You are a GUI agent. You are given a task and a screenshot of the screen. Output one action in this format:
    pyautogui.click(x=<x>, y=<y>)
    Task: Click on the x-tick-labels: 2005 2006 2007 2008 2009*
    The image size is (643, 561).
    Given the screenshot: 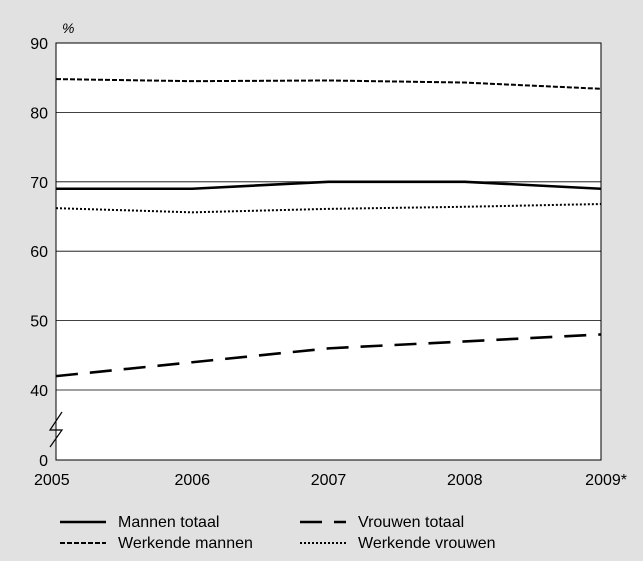 What is the action you would take?
    pyautogui.click(x=330, y=480)
    